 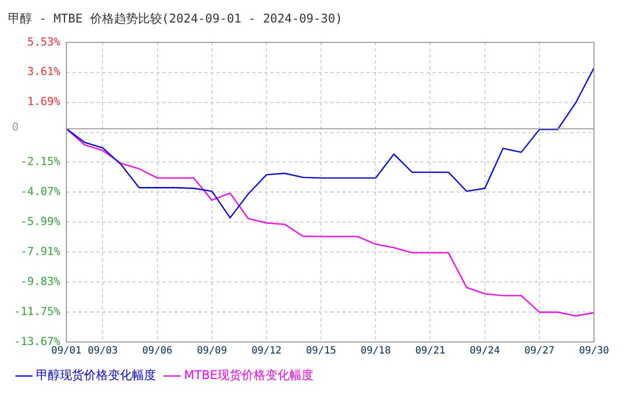 I want to click on y-tick-label: -11.75%, so click(x=37, y=311).